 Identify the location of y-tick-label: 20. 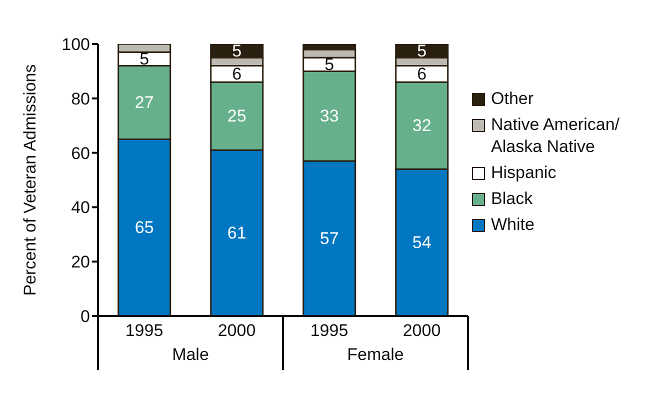
(80, 262).